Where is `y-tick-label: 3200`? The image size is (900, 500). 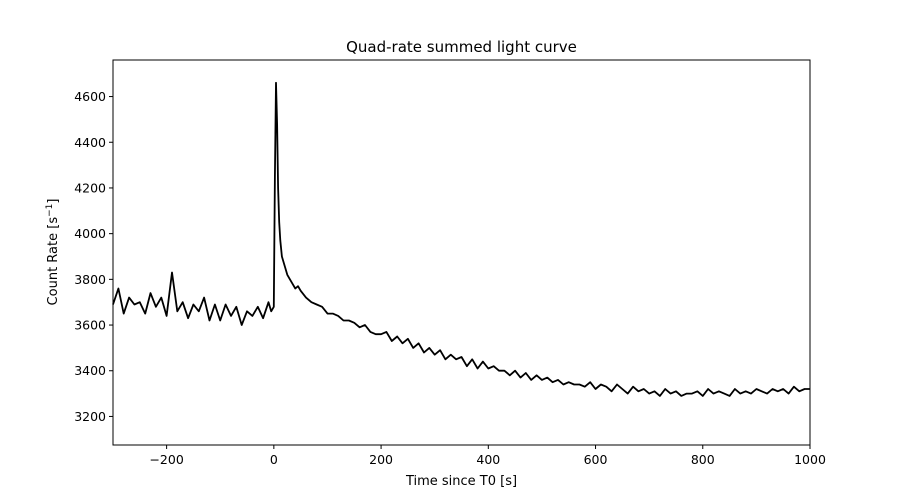
y-tick-label: 3200 is located at coordinates (90, 416).